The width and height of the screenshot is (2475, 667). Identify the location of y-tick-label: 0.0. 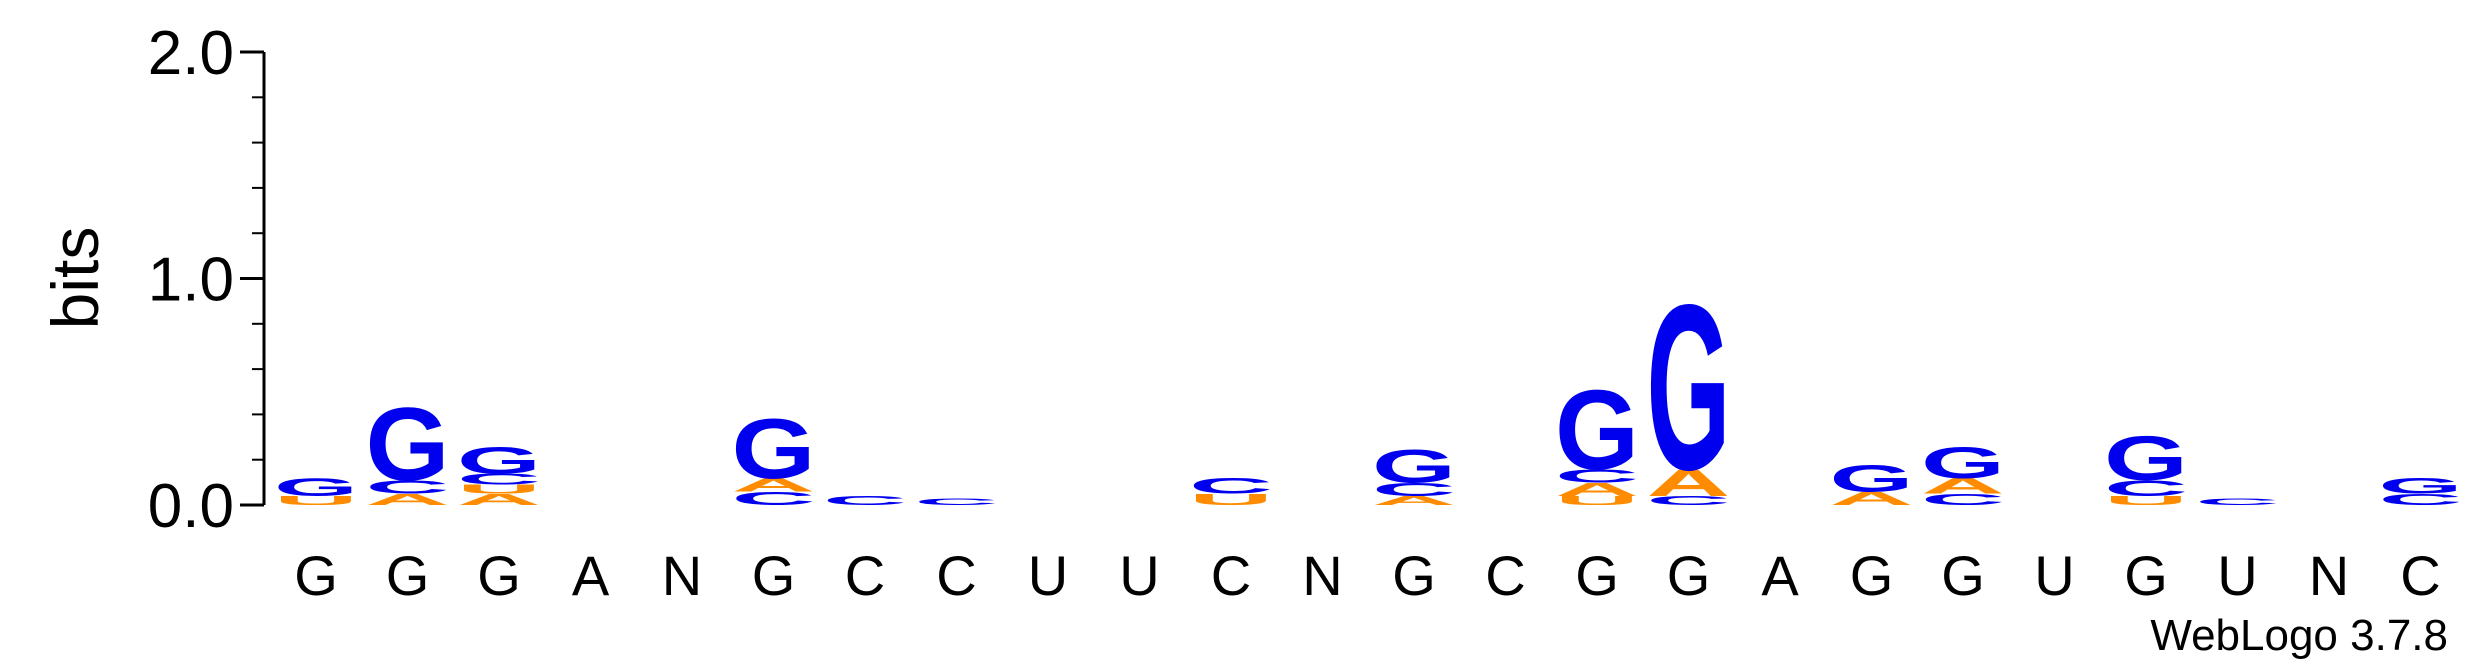
(191, 506).